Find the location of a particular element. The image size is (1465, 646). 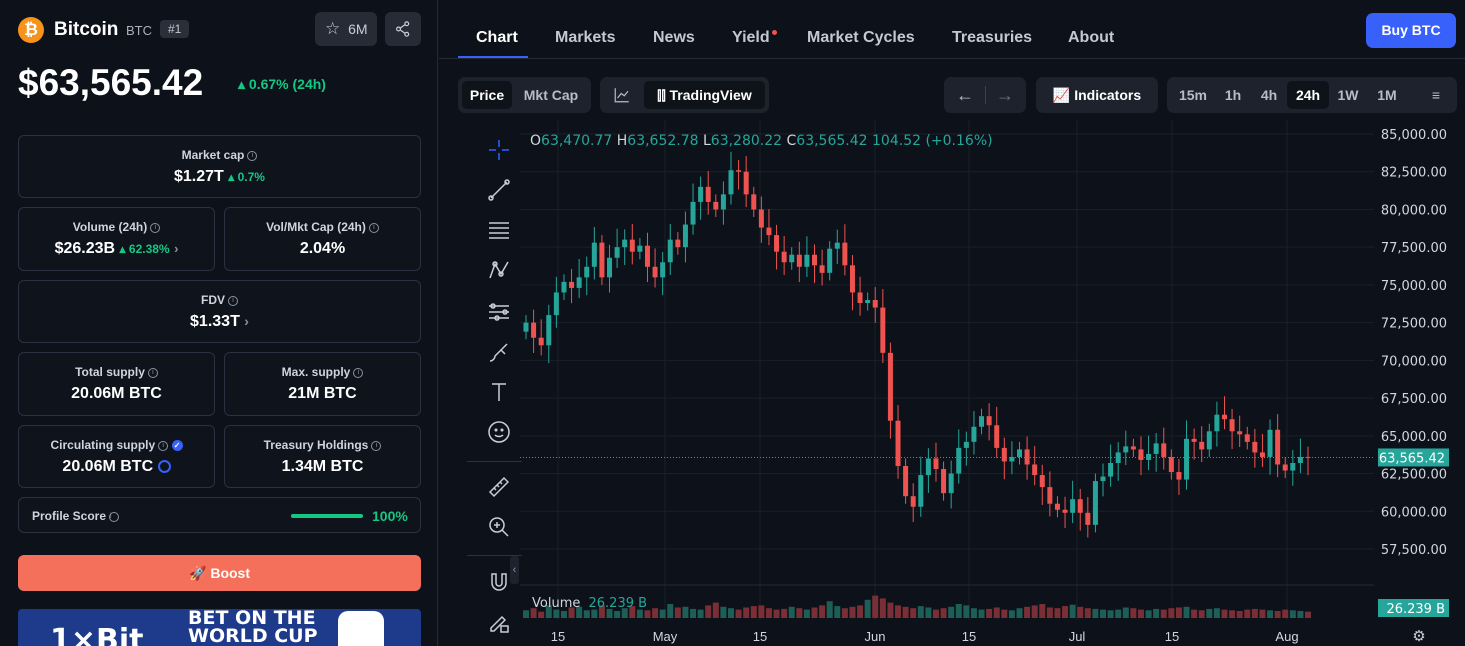

tab-about: About is located at coordinates (1091, 37).